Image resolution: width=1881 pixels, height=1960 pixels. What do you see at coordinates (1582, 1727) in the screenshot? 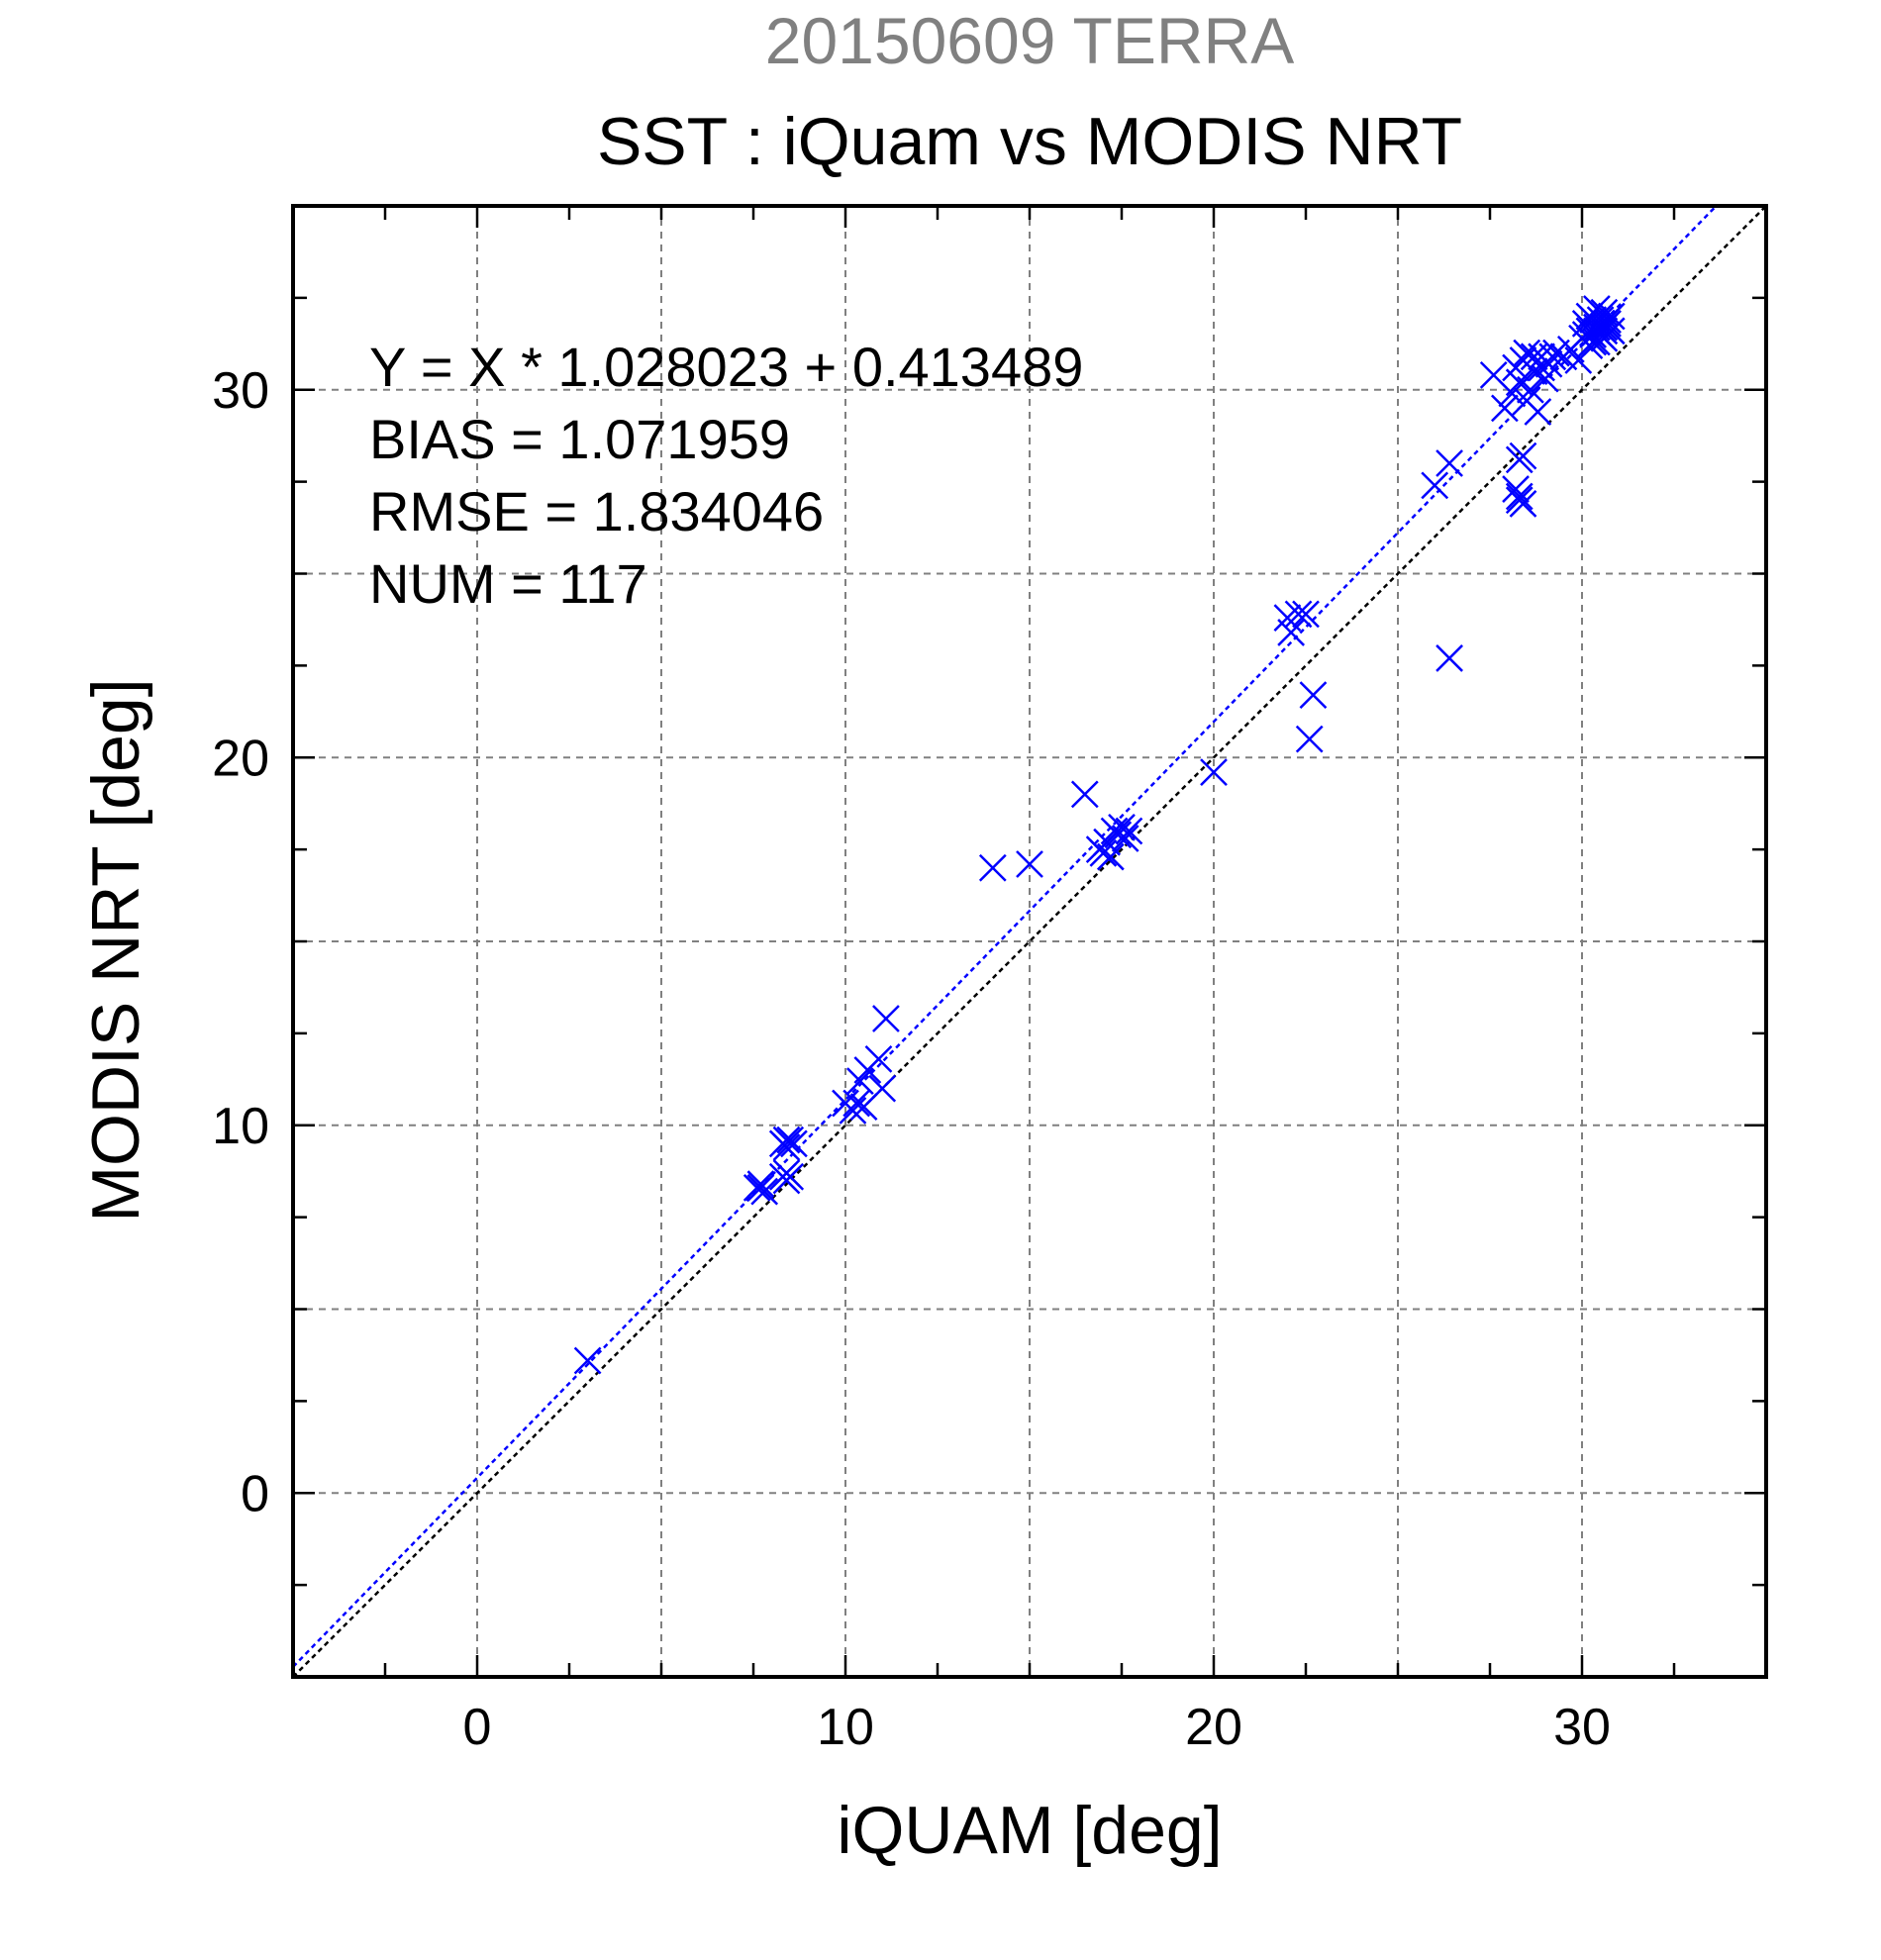
I see `x-tick-label: 30` at bounding box center [1582, 1727].